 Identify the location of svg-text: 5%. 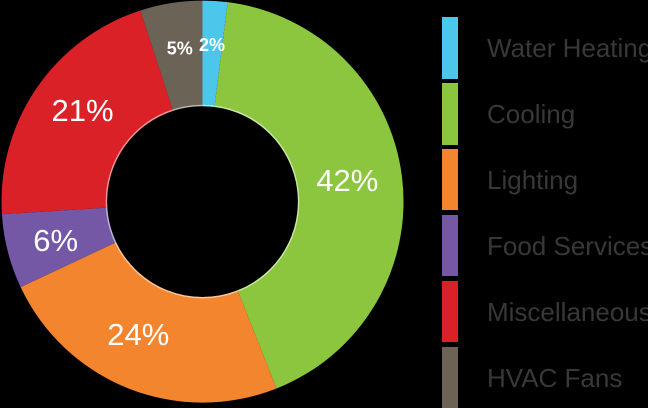
(180, 49).